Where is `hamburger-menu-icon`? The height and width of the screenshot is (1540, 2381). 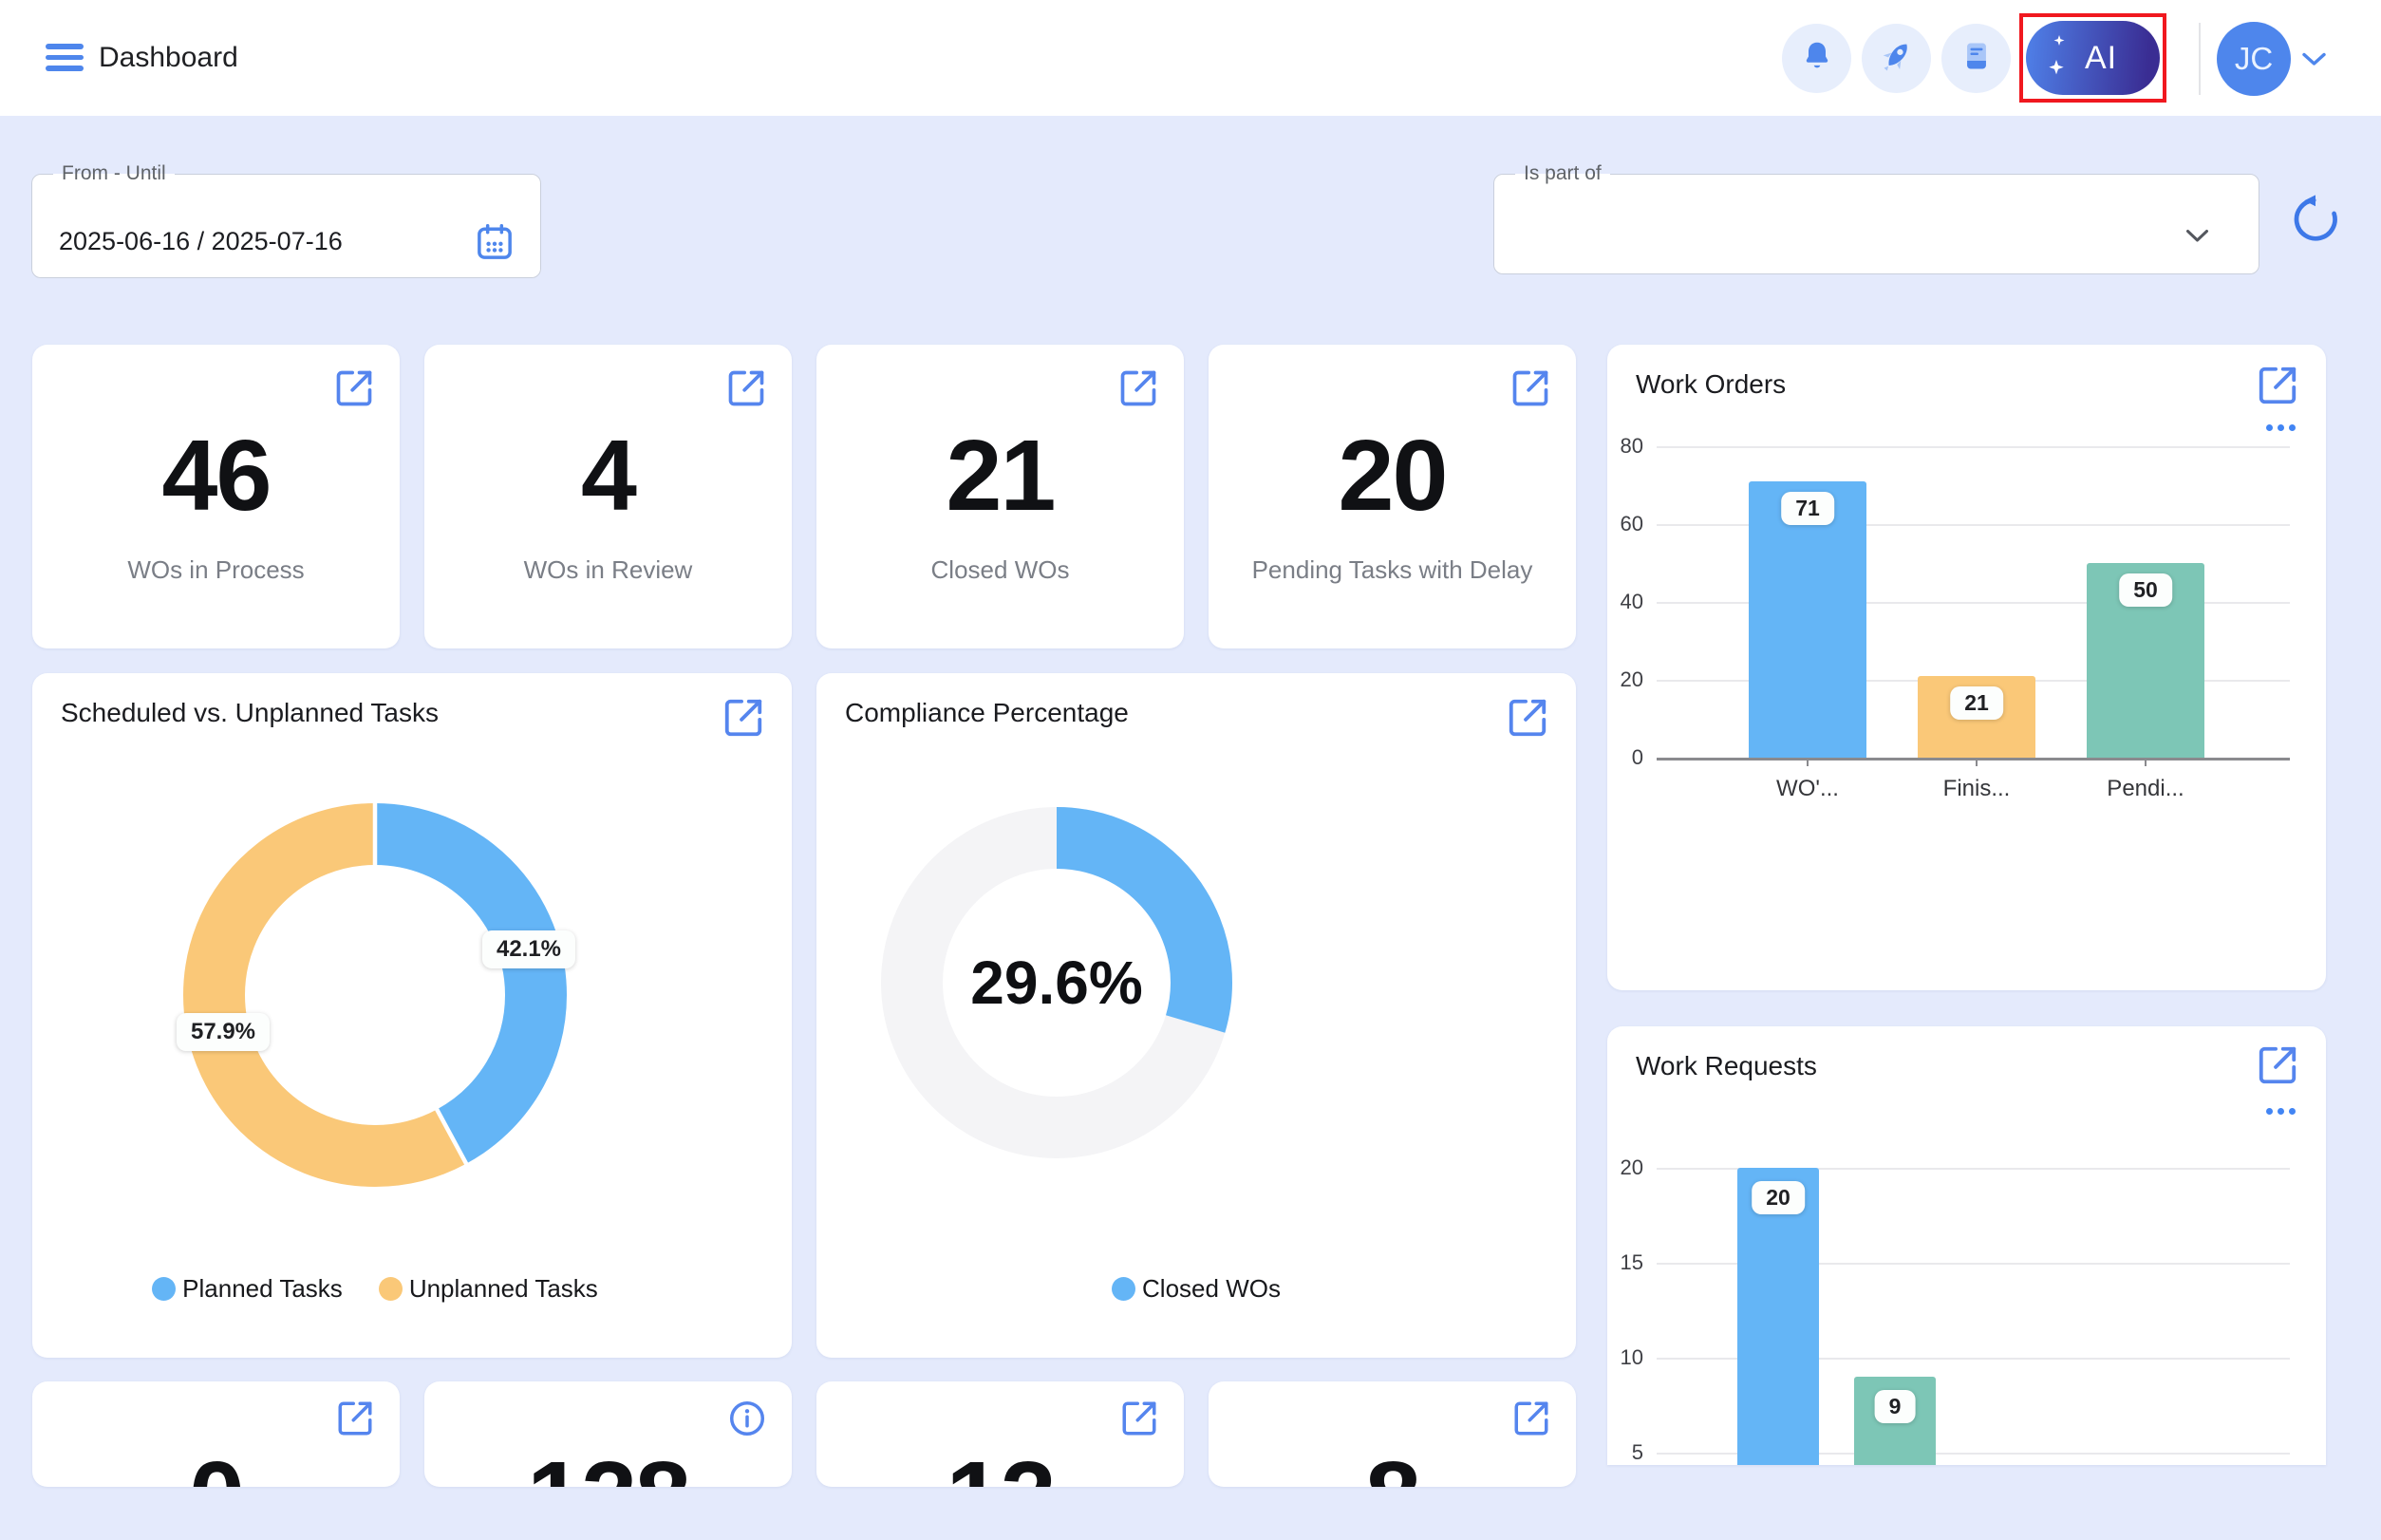
hamburger-menu-icon is located at coordinates (65, 58).